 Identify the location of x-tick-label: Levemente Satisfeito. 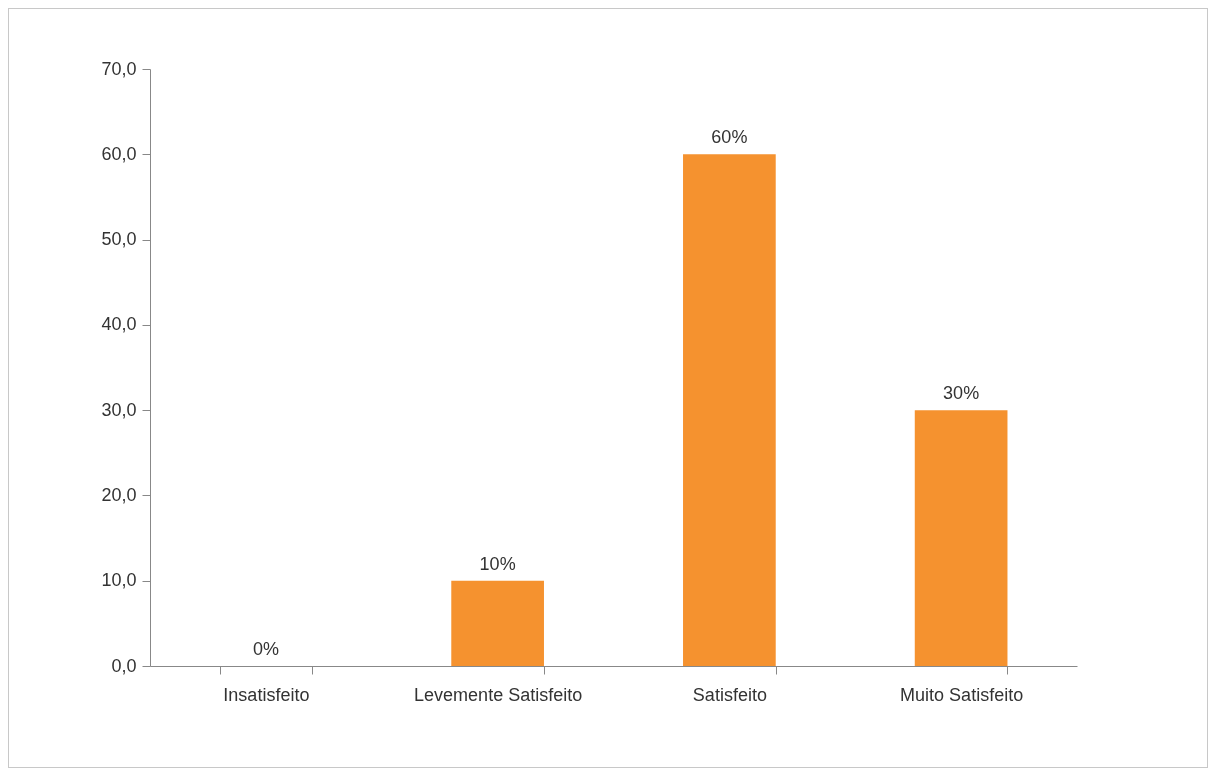
(498, 694).